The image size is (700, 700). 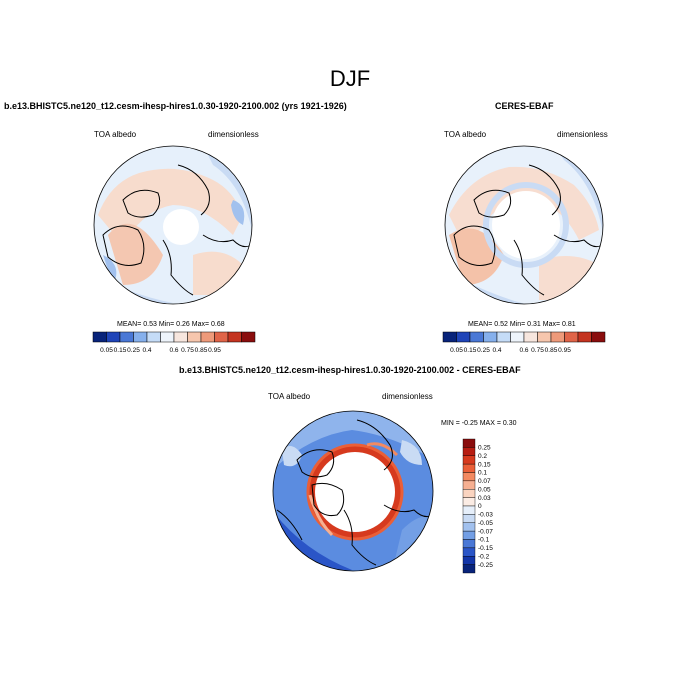 What do you see at coordinates (484, 556) in the screenshot?
I see `panel3-colorbar-tick-label: -0.2` at bounding box center [484, 556].